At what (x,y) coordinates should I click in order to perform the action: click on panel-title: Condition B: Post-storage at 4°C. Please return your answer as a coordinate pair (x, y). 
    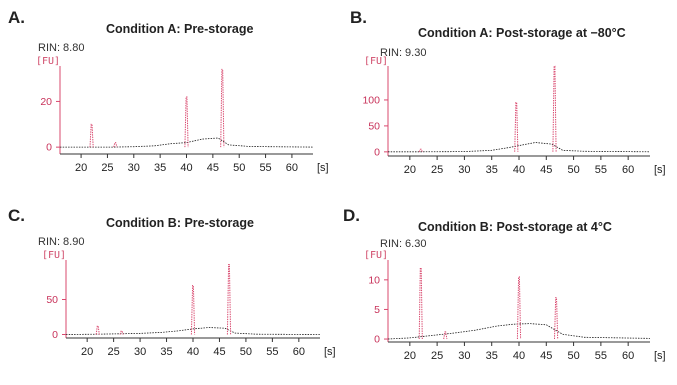
    Looking at the image, I should click on (515, 227).